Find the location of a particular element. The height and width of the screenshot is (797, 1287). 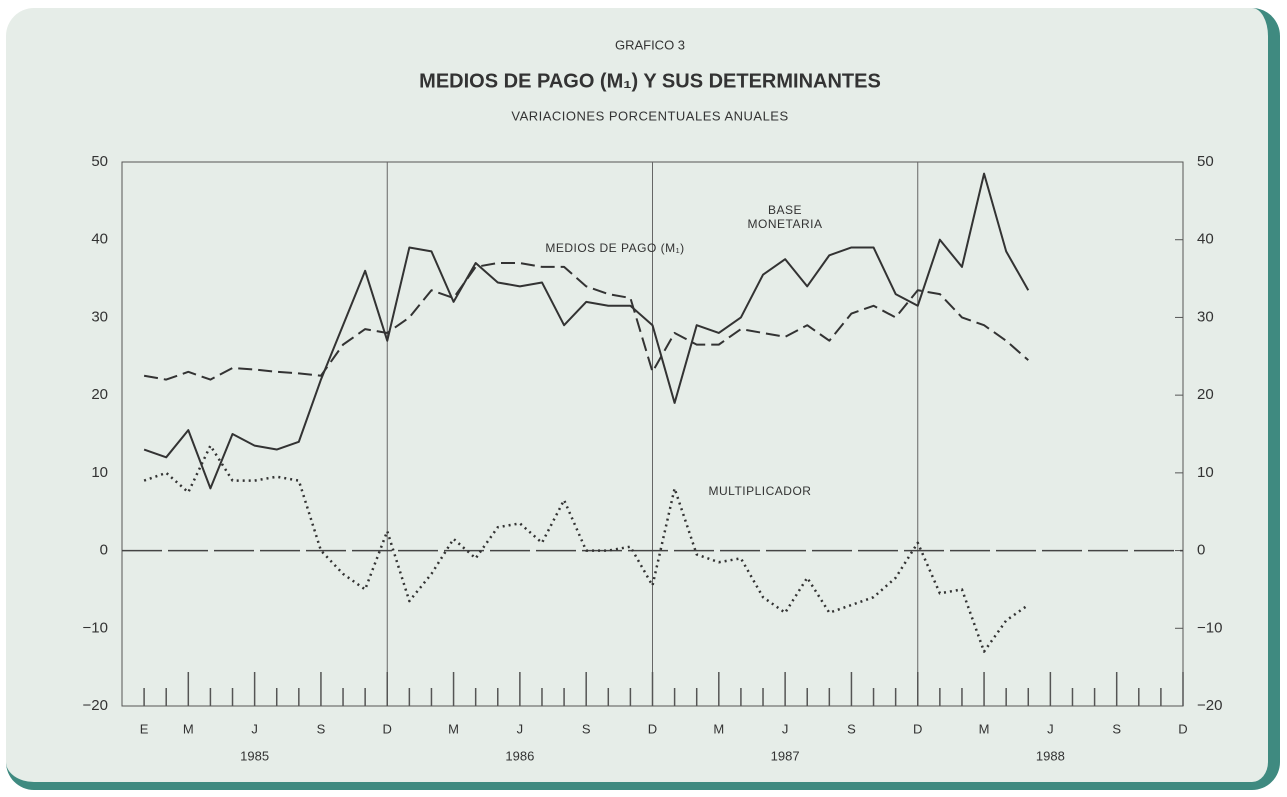

chart-label: GRAFICO 3 is located at coordinates (650, 44).